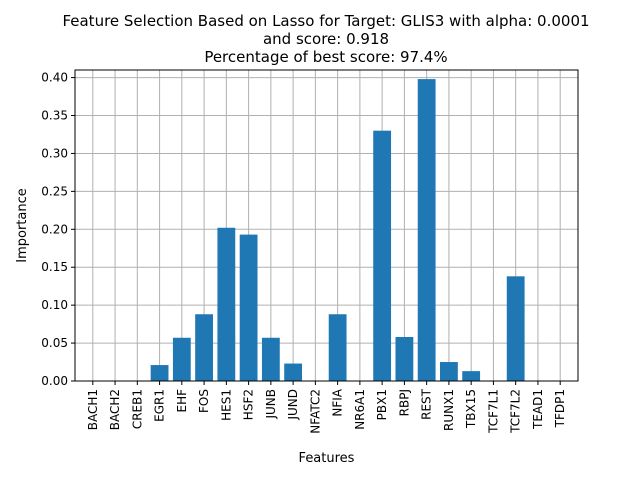  What do you see at coordinates (493, 411) in the screenshot?
I see `x-tick-label: TCF7L1` at bounding box center [493, 411].